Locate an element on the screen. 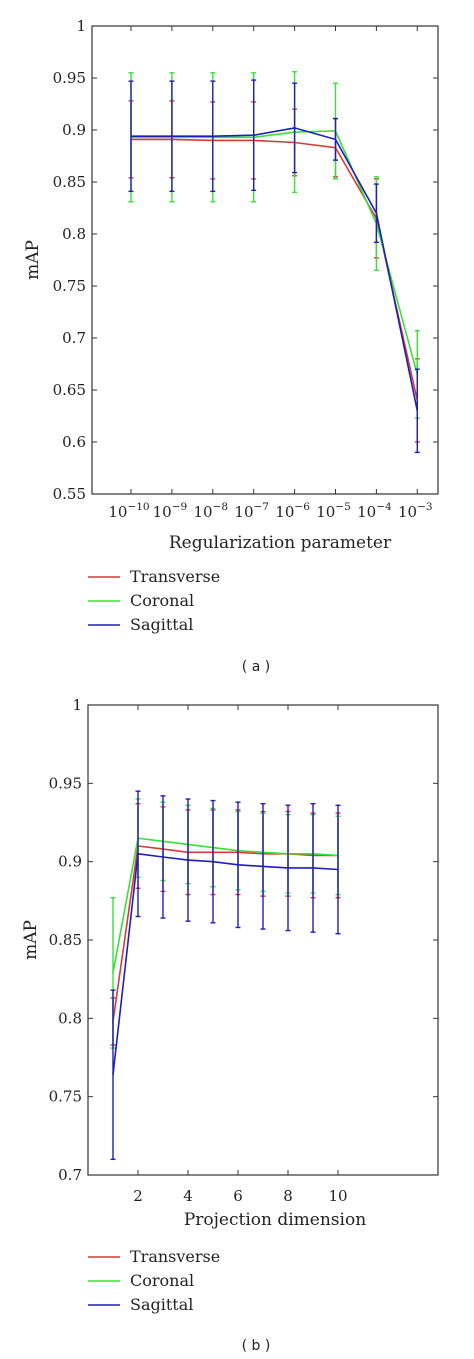 Image resolution: width=474 pixels, height=1359 pixels. x-tick-exponent: −8 is located at coordinates (220, 507).